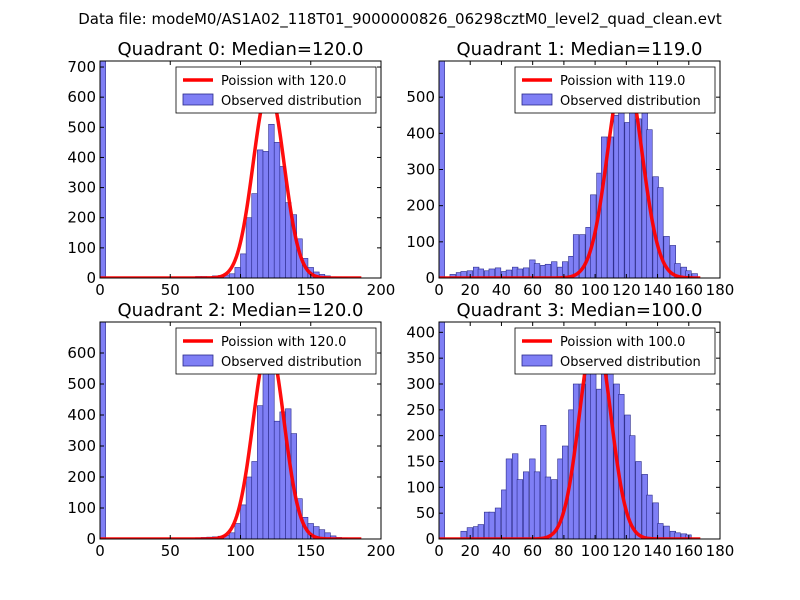  Describe the element at coordinates (470, 551) in the screenshot. I see `x-tick-label: 20` at that location.